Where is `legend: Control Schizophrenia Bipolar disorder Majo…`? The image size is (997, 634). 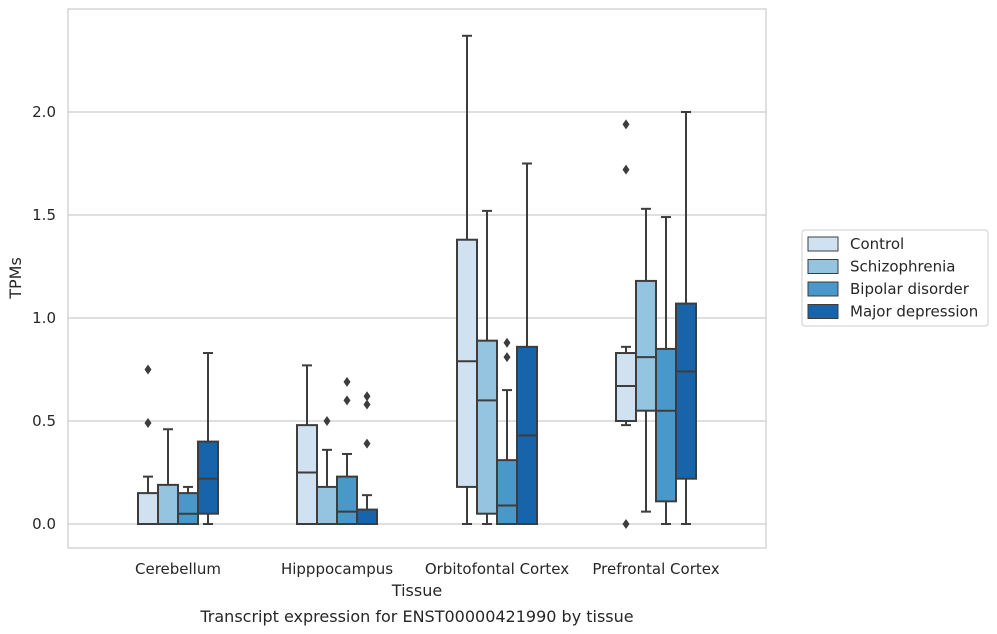
legend: Control Schizophrenia Bipolar disorder Majo… is located at coordinates (895, 278).